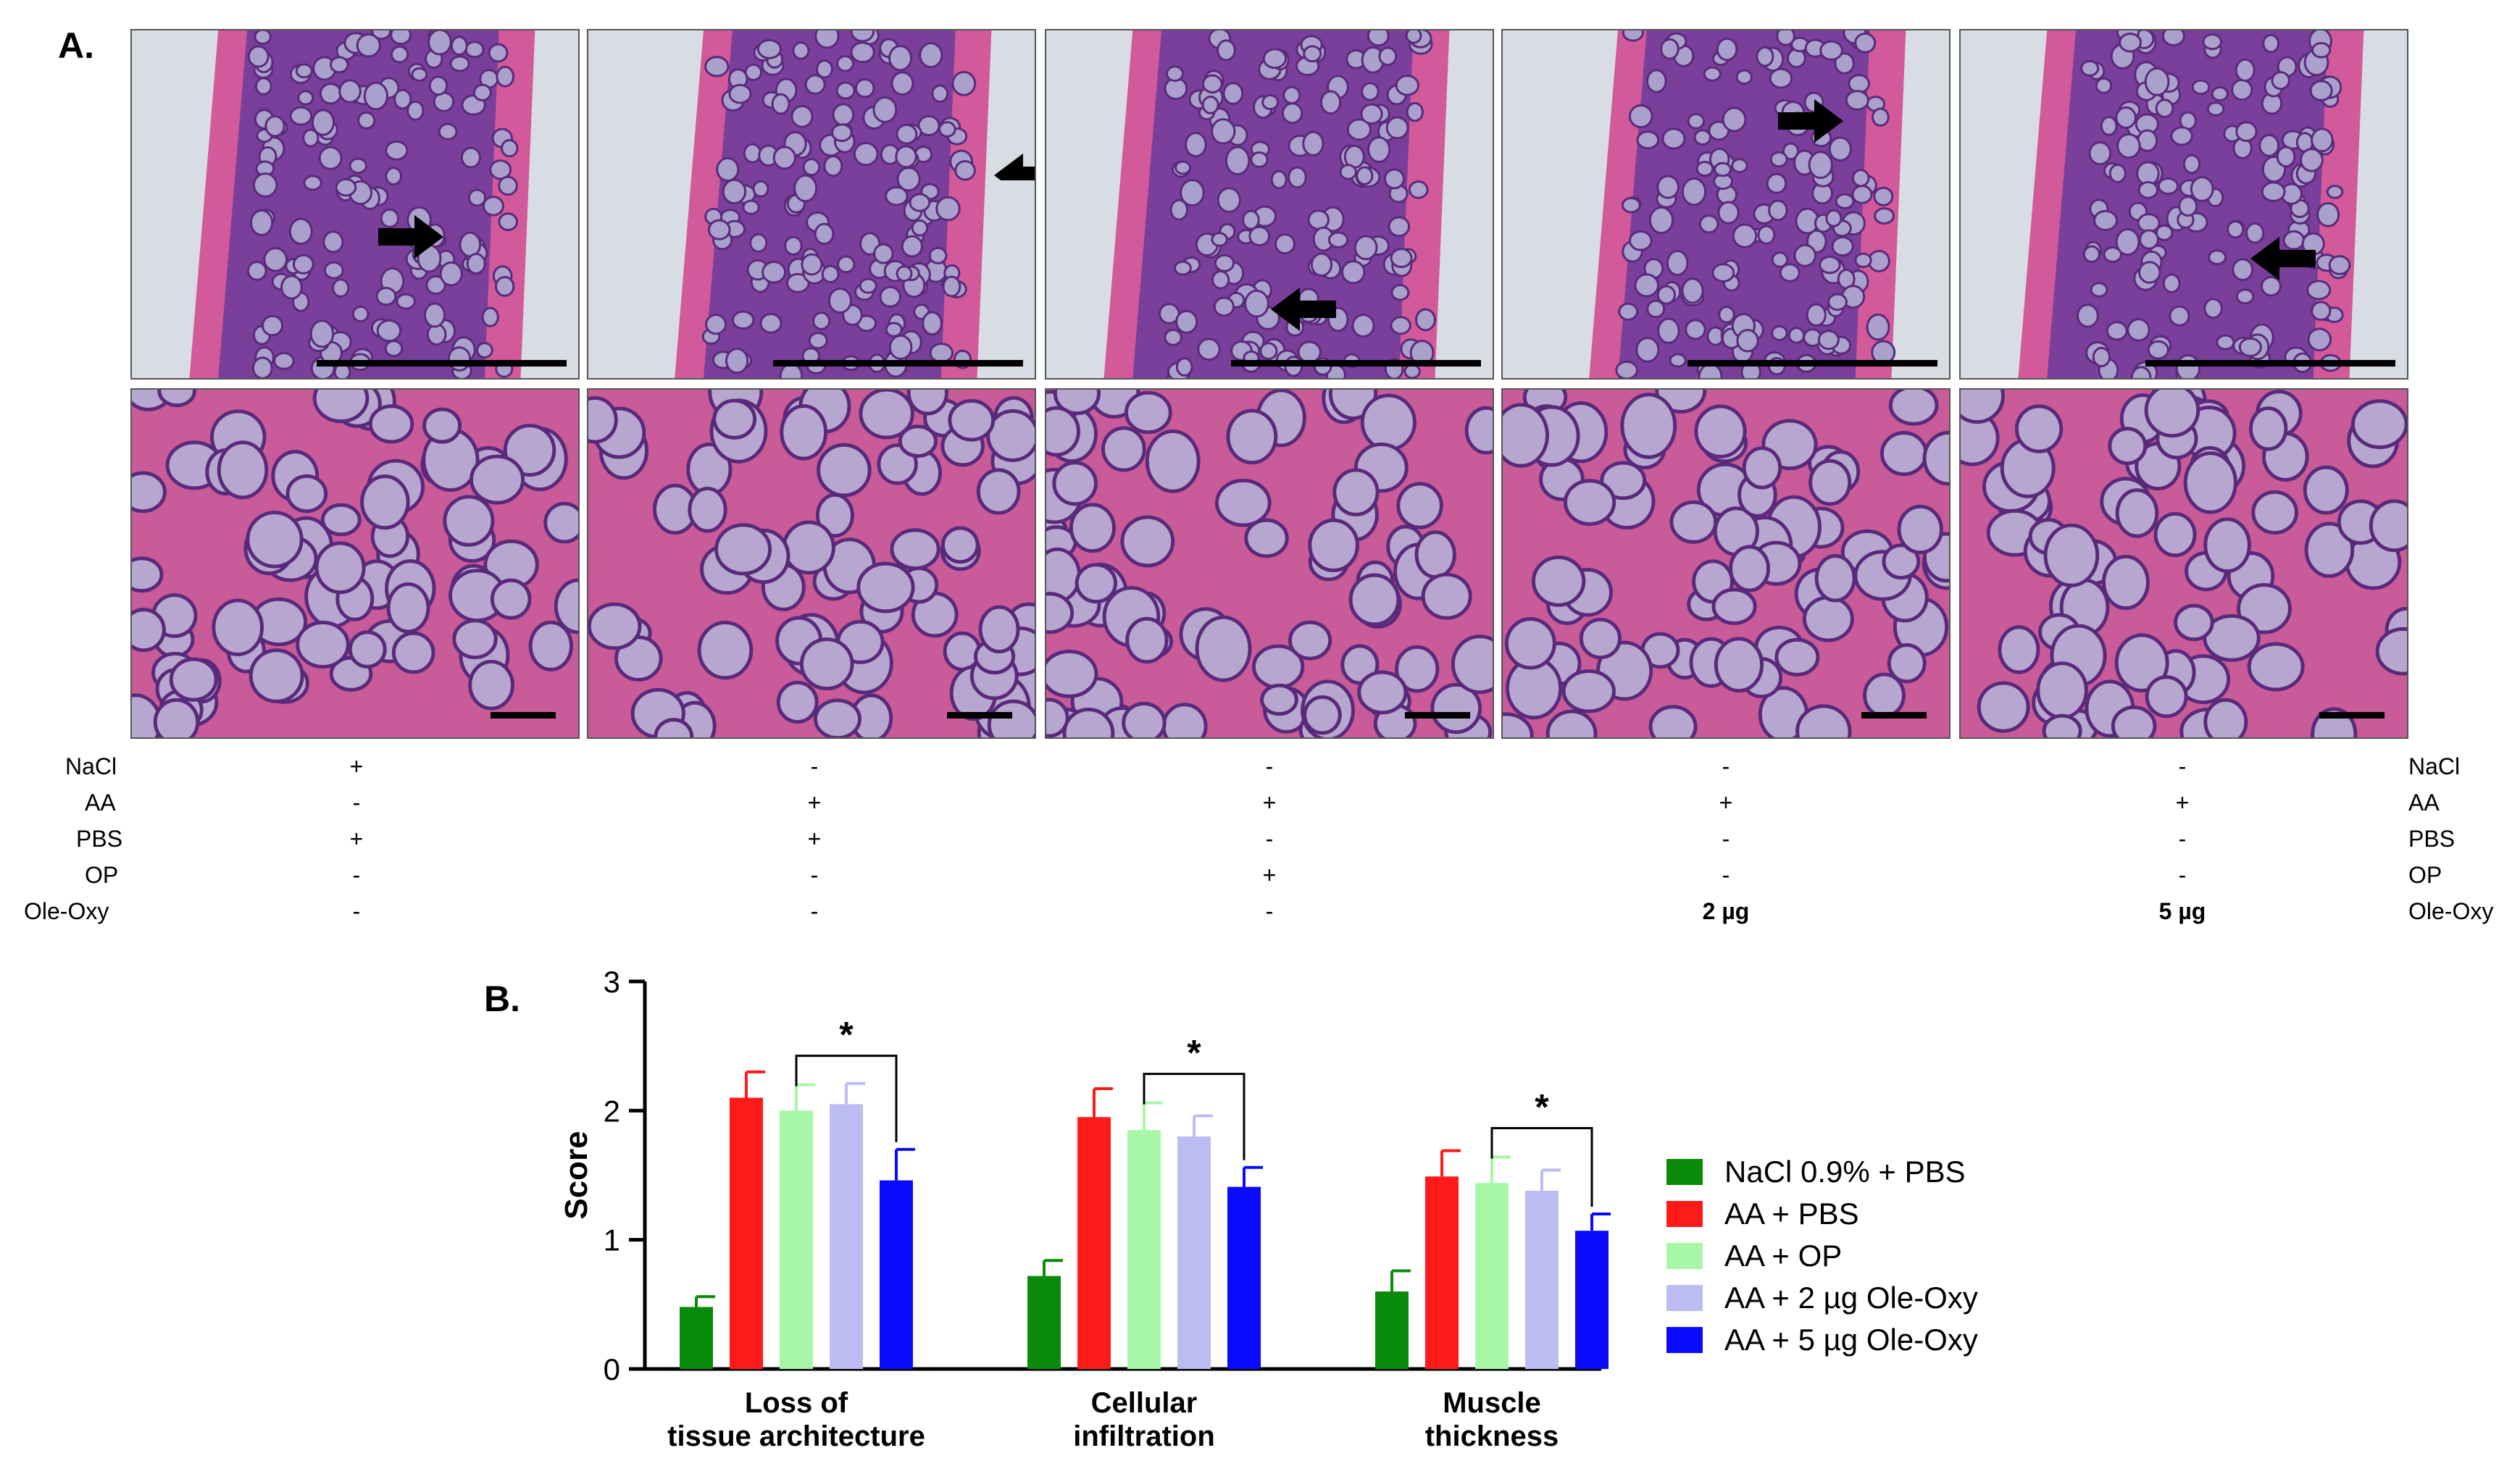 The height and width of the screenshot is (1474, 2520). I want to click on treatment-row-label-right: NaCl, so click(2434, 766).